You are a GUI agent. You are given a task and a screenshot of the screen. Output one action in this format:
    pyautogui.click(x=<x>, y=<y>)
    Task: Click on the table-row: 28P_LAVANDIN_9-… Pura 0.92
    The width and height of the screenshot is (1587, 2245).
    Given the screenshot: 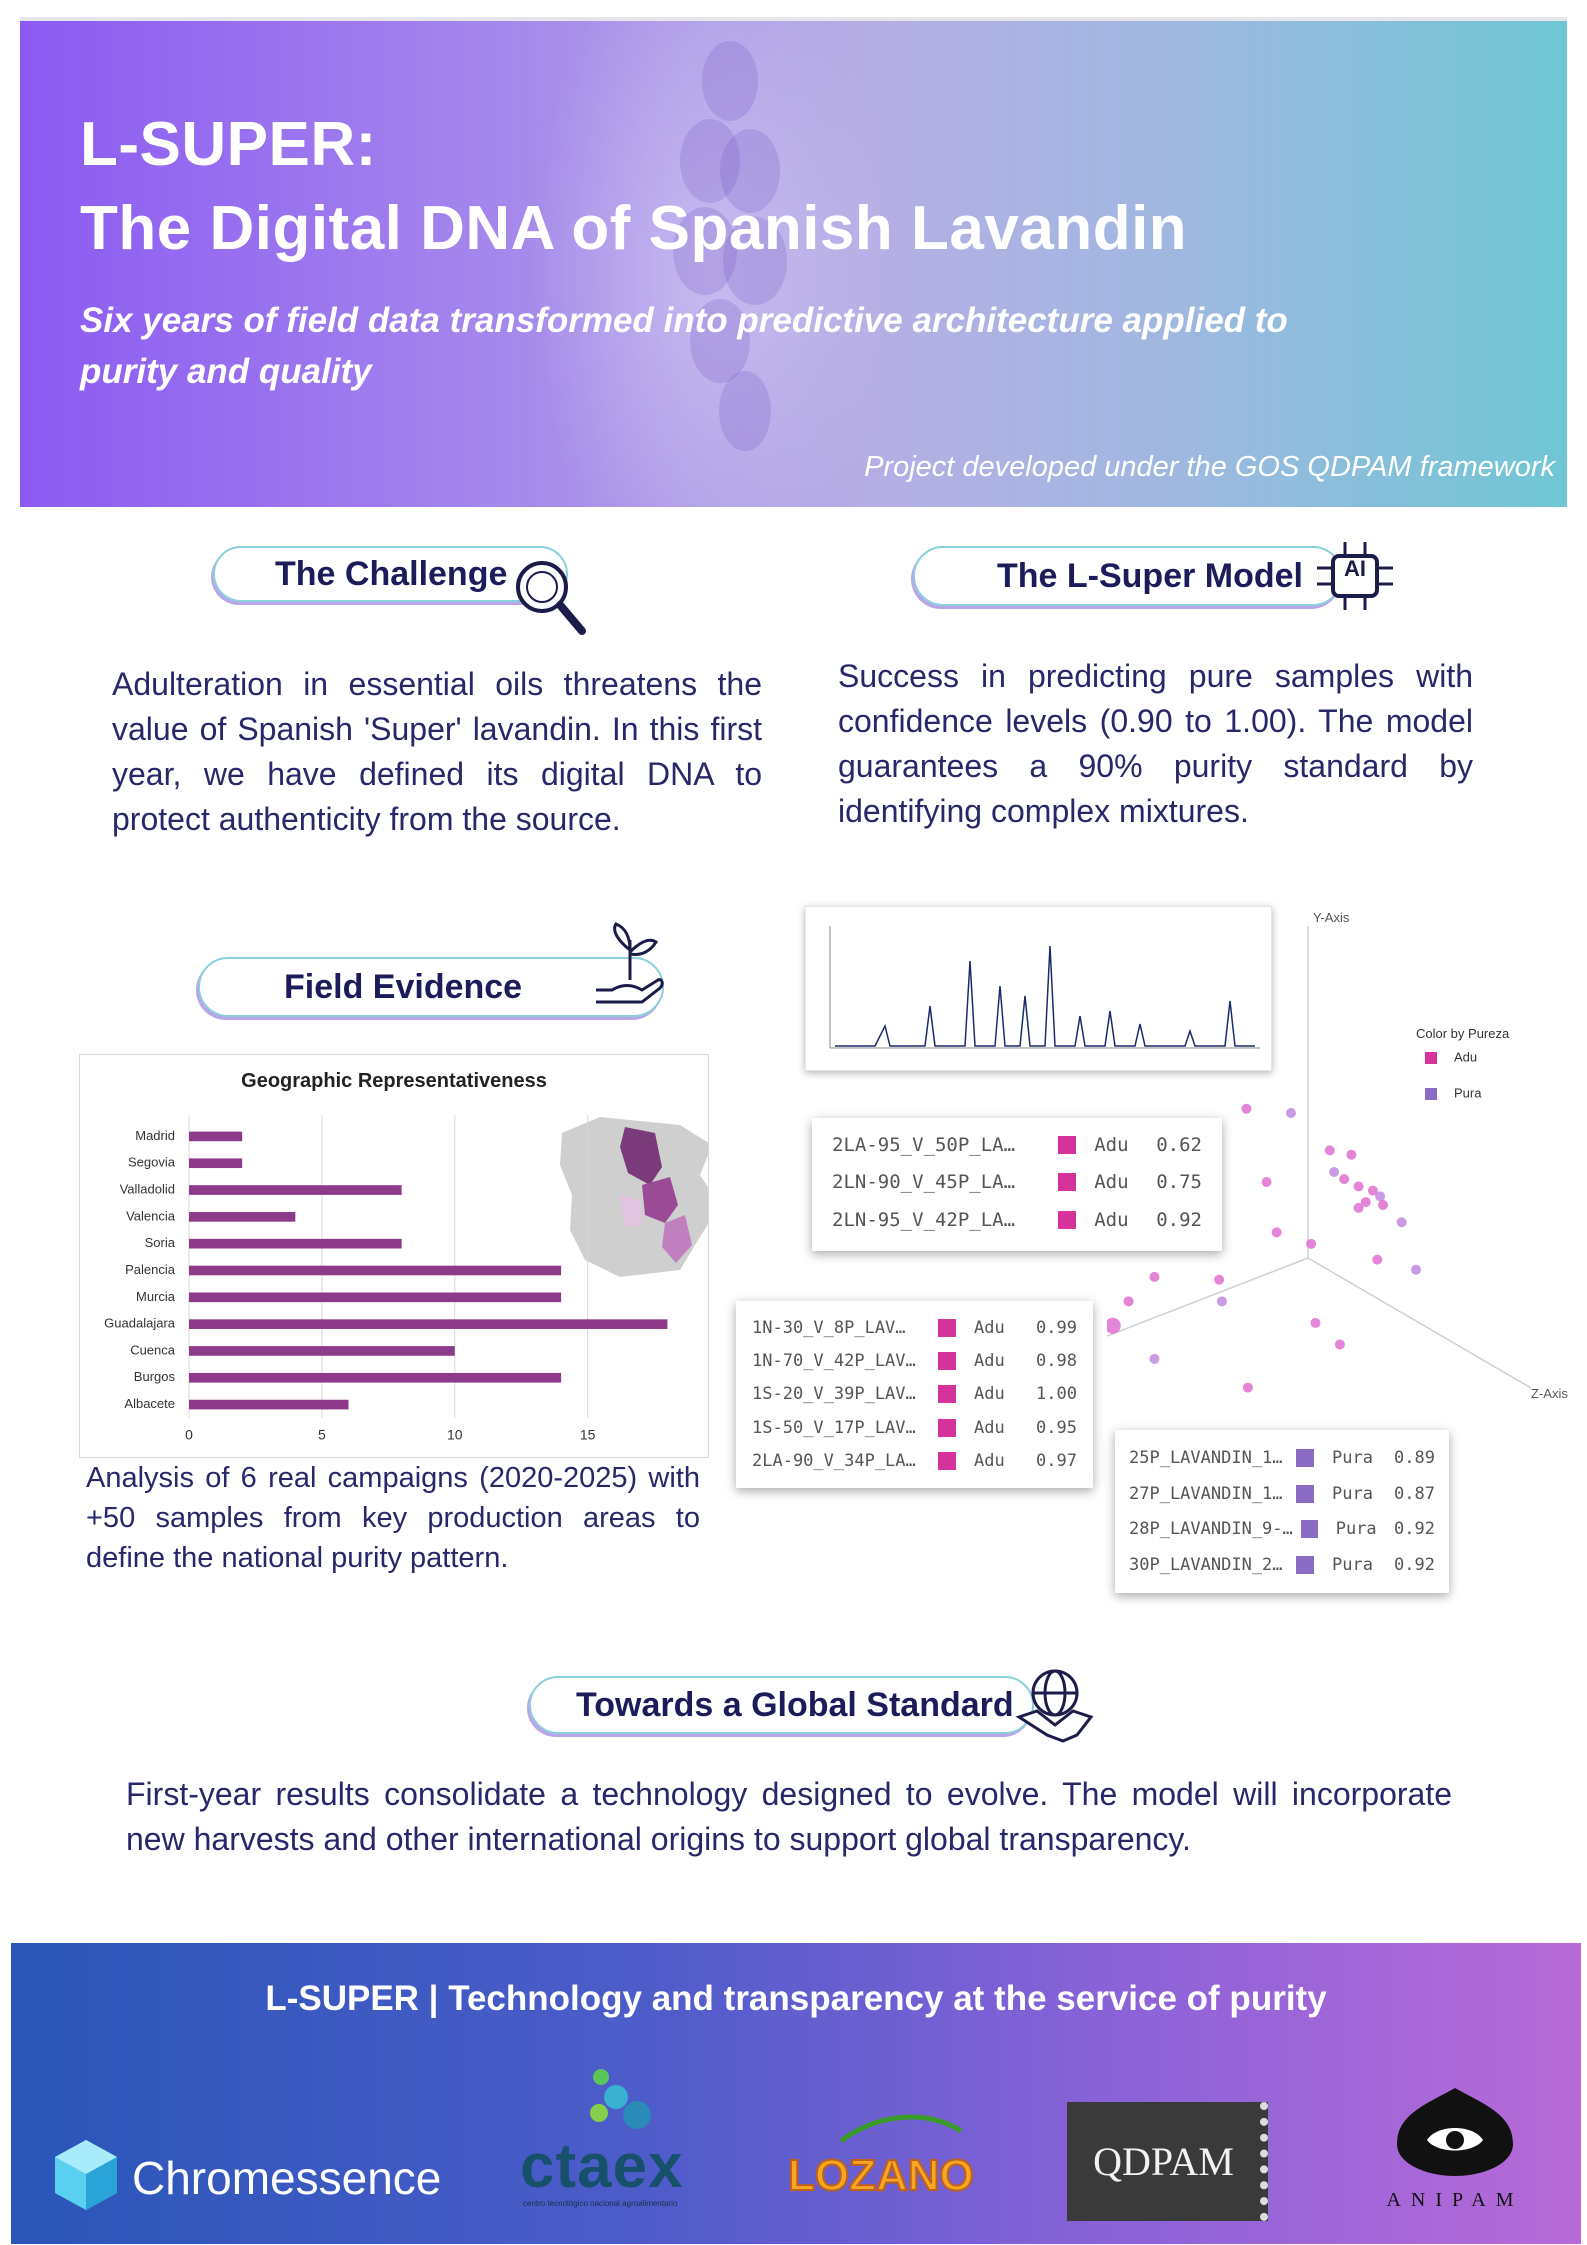 What is the action you would take?
    pyautogui.click(x=1282, y=1530)
    